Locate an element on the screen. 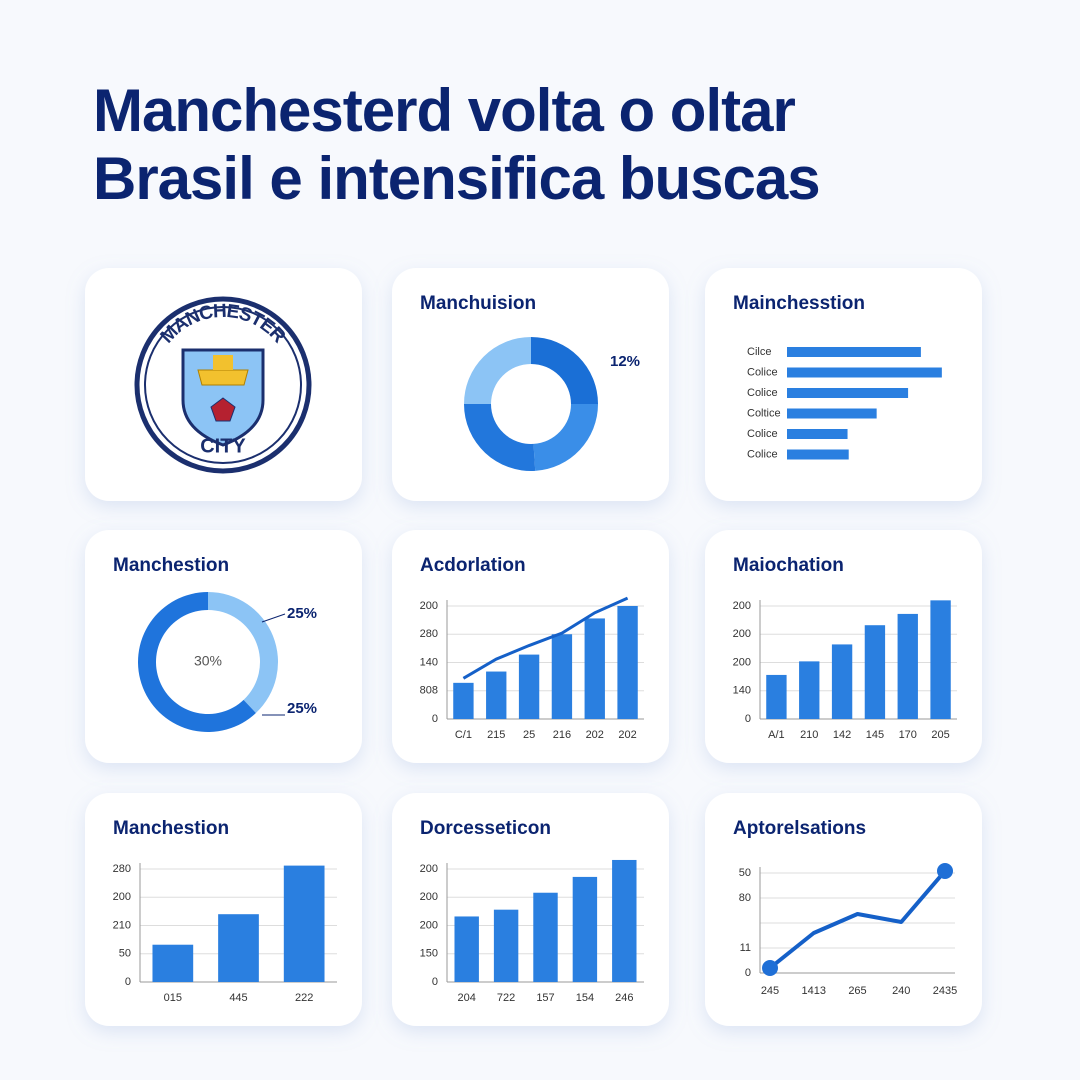  y-tick-label: 80 is located at coordinates (745, 898).